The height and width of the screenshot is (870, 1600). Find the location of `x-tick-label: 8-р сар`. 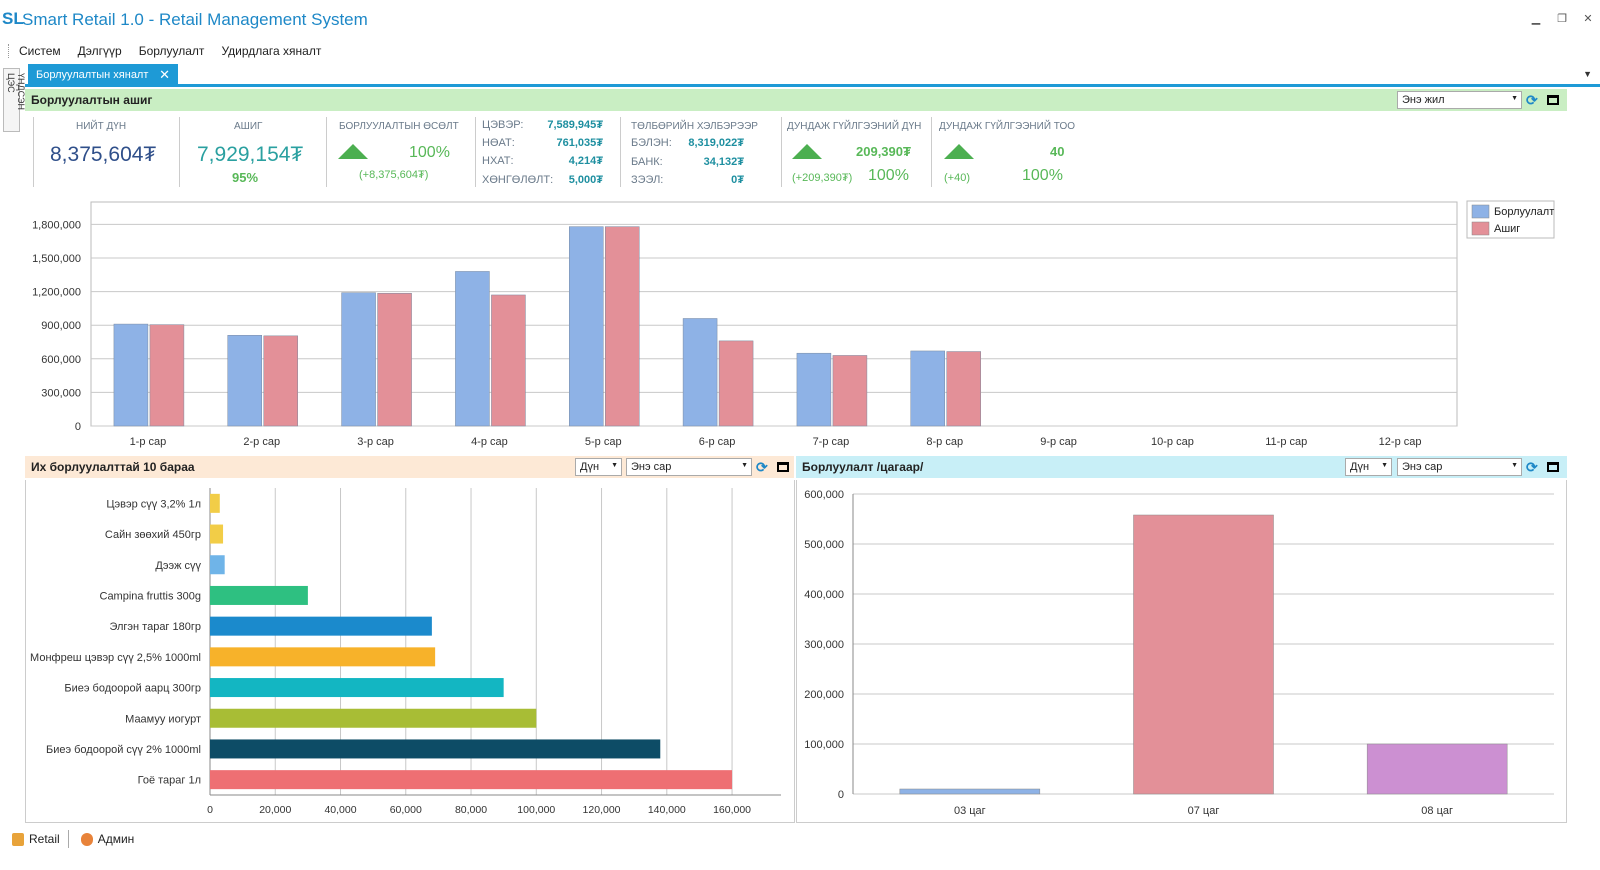

x-tick-label: 8-р сар is located at coordinates (944, 442).